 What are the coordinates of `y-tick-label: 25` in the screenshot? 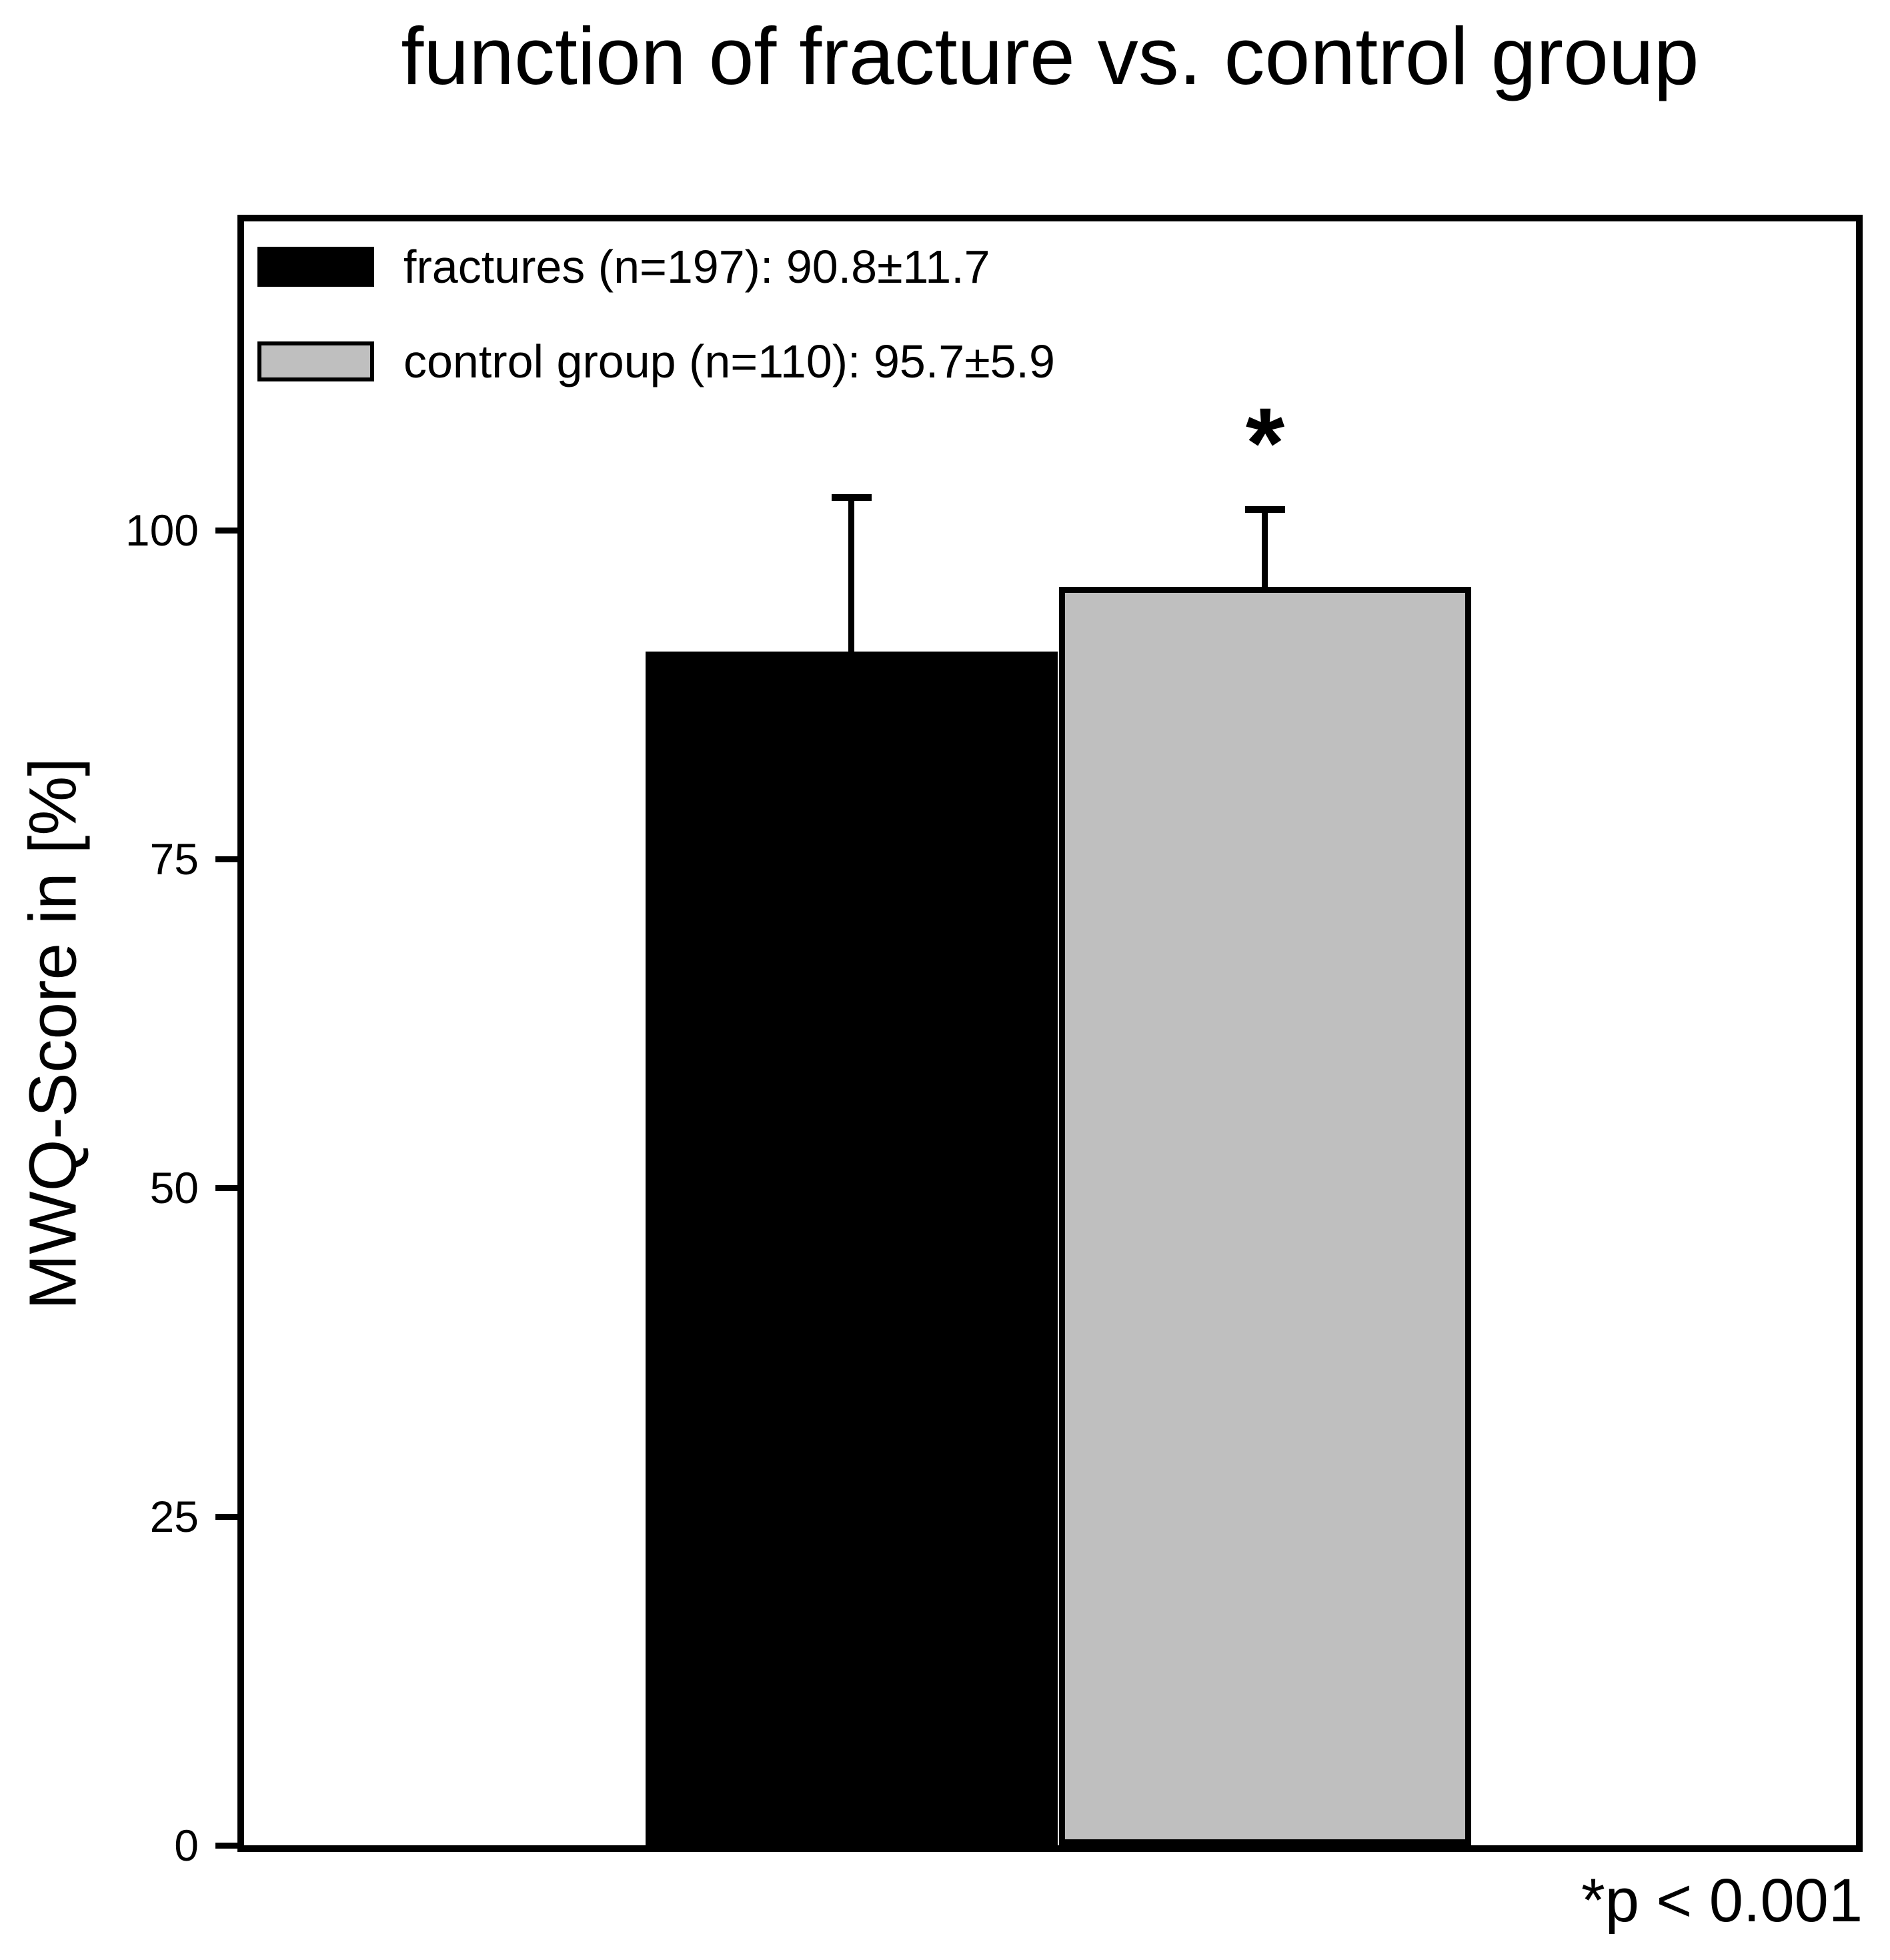 It's located at (174, 1516).